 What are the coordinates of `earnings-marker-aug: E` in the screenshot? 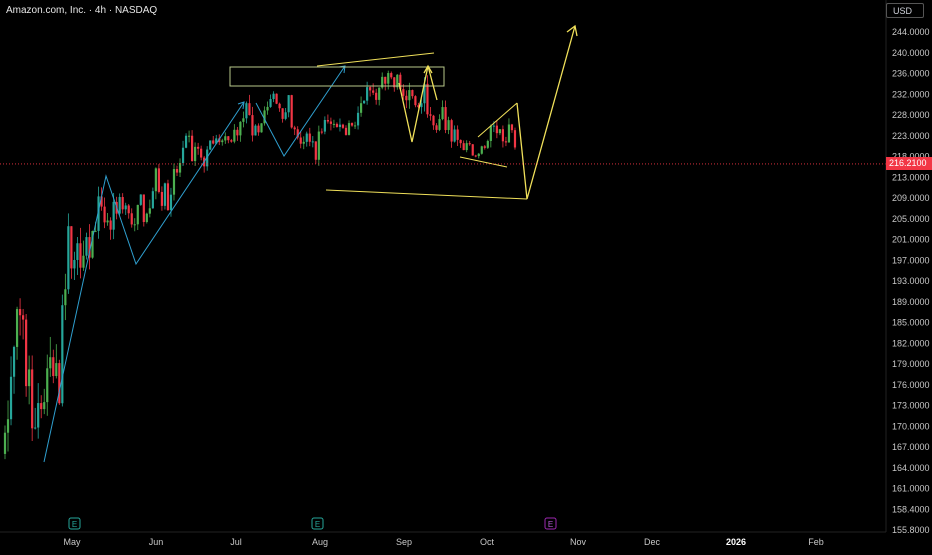 It's located at (317, 523).